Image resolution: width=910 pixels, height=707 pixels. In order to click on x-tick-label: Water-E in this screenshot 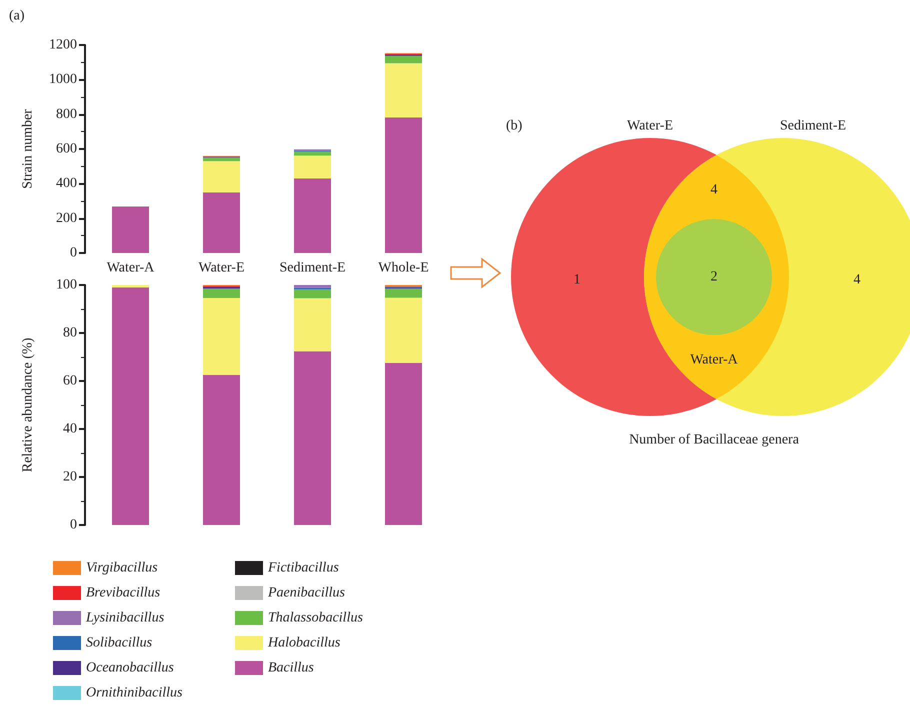, I will do `click(221, 268)`.